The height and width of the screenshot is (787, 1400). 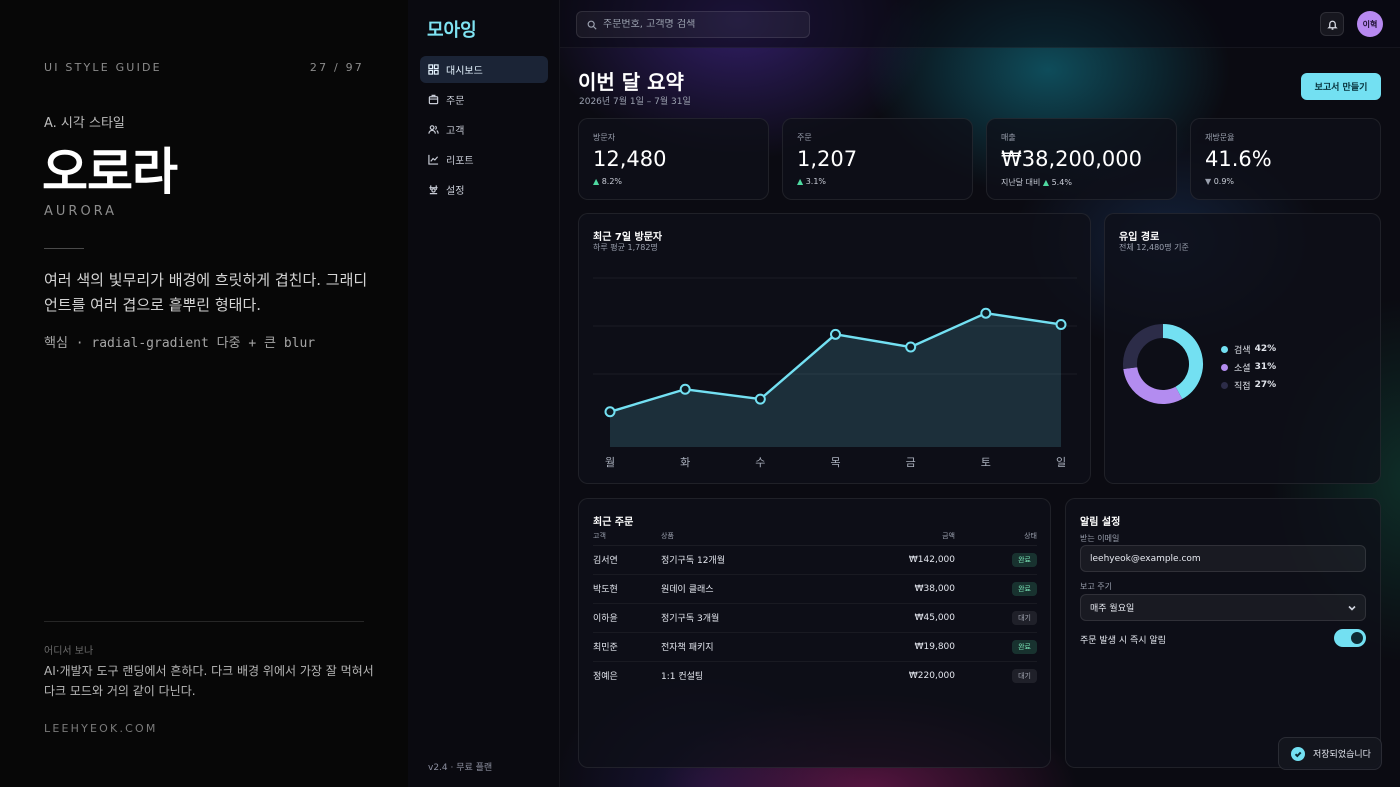 What do you see at coordinates (827, 159) in the screenshot?
I see `kpi-value: 1,207` at bounding box center [827, 159].